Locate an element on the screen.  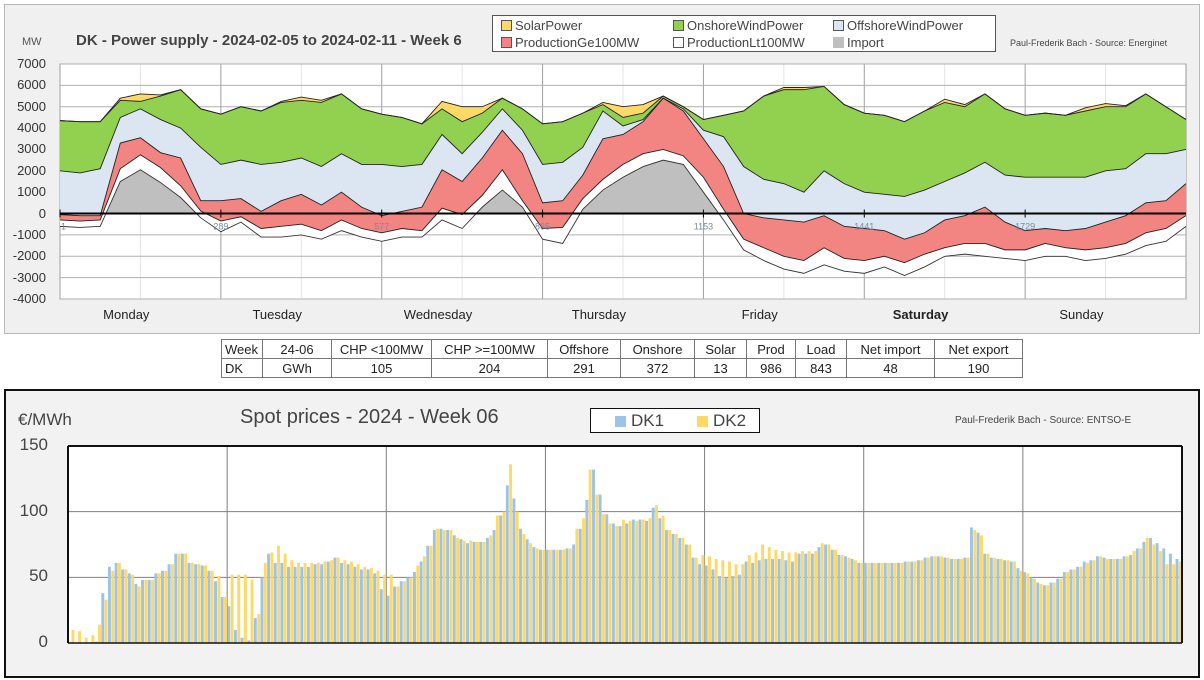
legend-item-ProductionGe100MW: ProductionGe100MW is located at coordinates (570, 42).